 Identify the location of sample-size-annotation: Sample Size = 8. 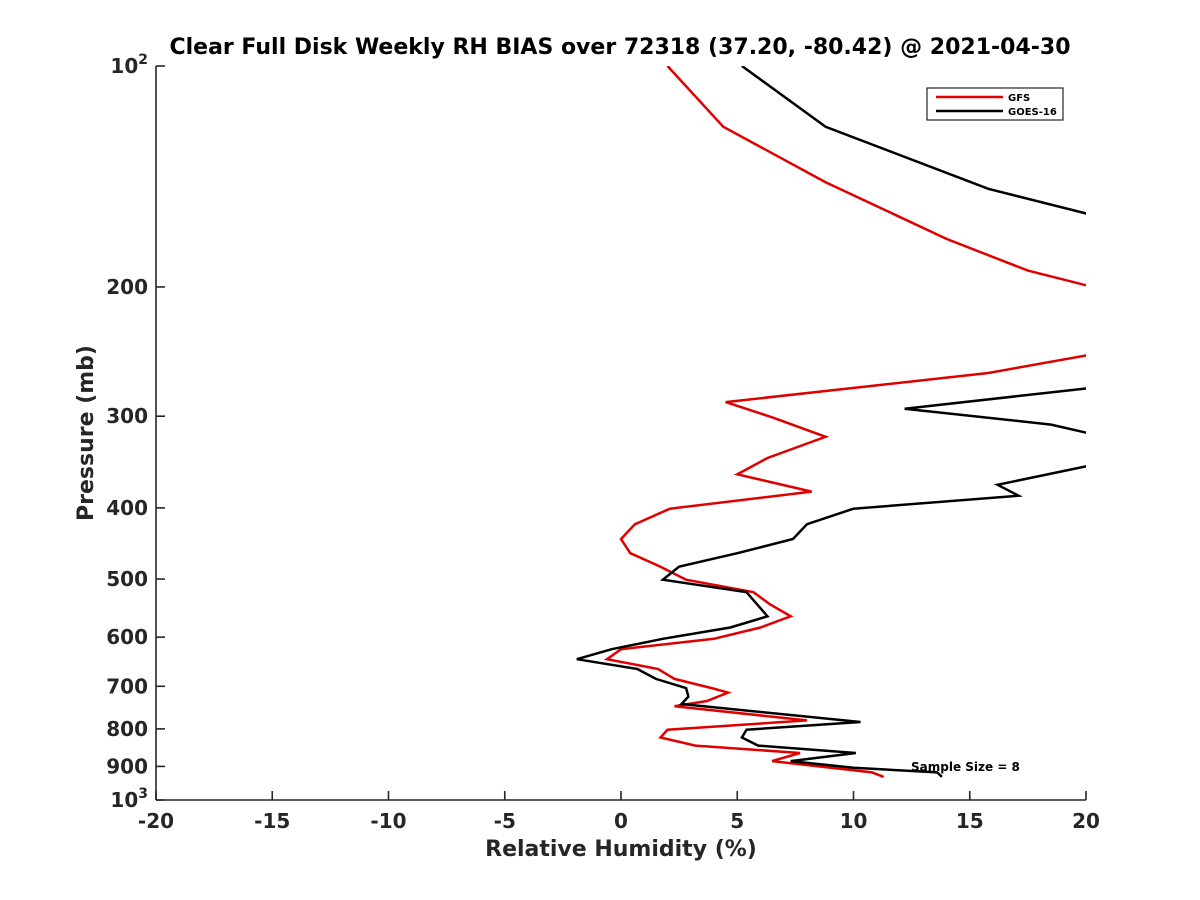
(965, 767).